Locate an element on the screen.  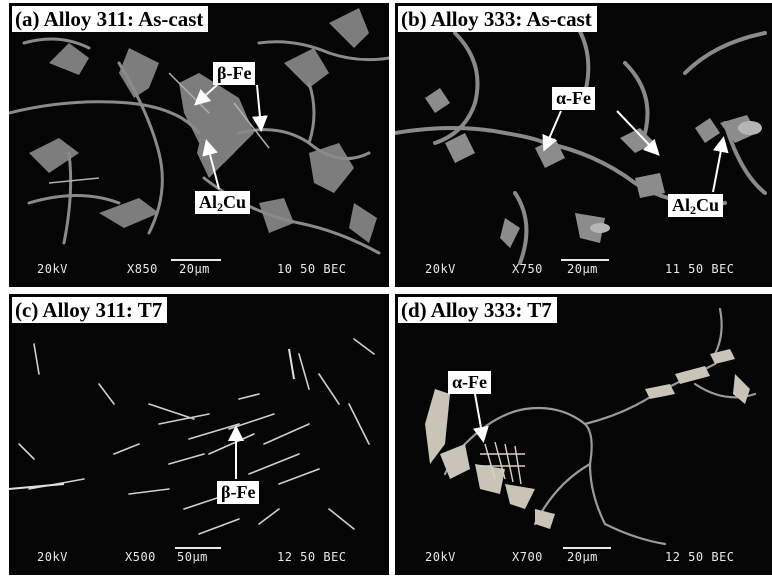
panel-c-code: 12 50 BEC is located at coordinates (312, 557).